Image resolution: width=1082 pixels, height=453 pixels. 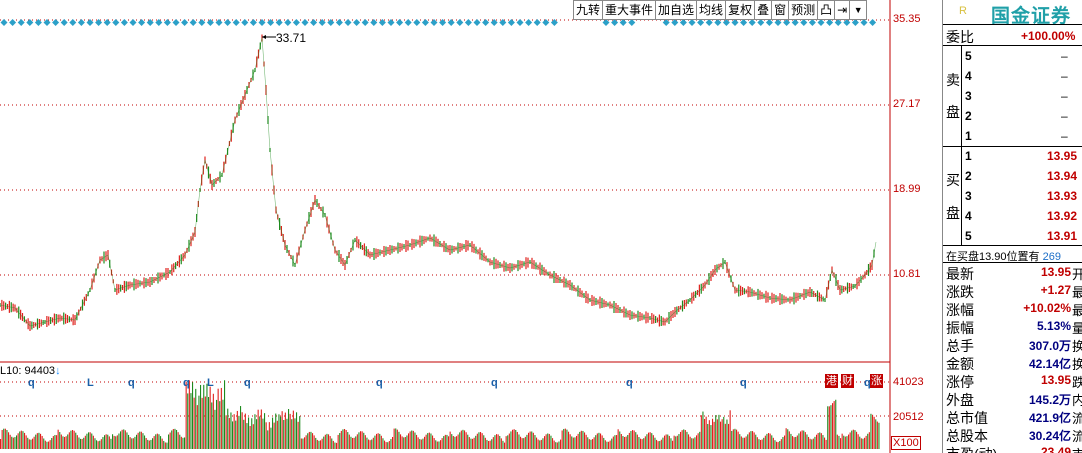 What do you see at coordinates (712, 10) in the screenshot?
I see `moving-average-button: 均线` at bounding box center [712, 10].